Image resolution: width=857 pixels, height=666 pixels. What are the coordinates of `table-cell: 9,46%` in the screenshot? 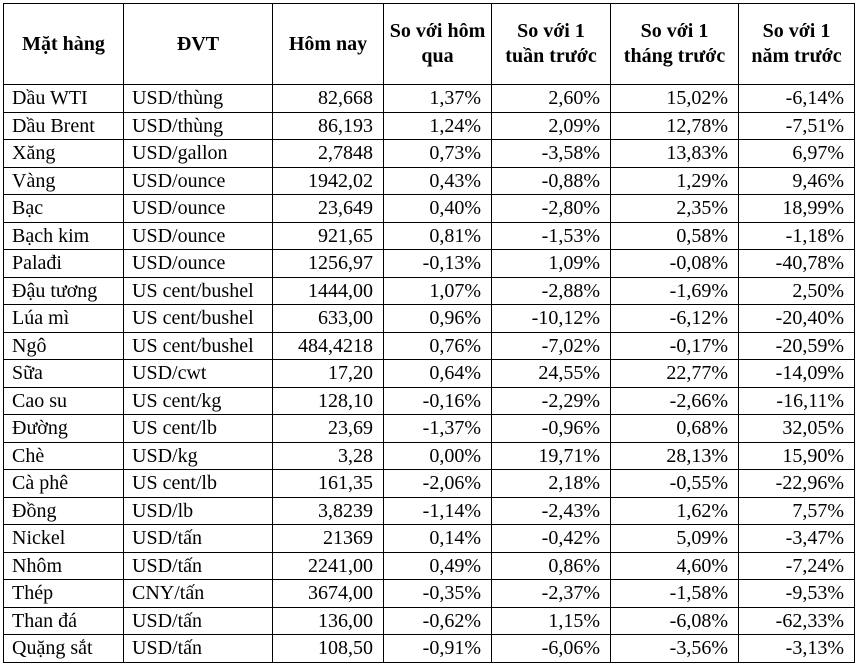 It's located at (796, 180).